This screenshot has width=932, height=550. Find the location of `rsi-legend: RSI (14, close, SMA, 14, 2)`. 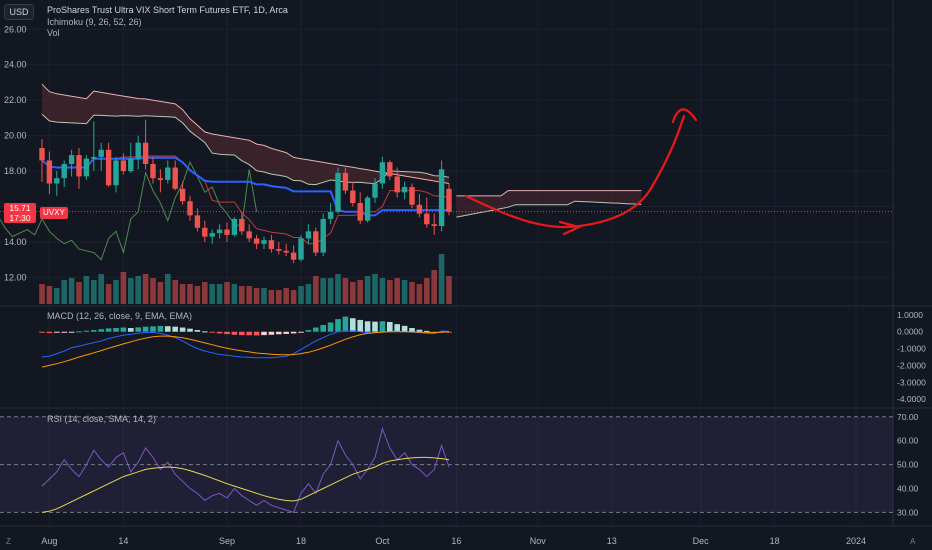

rsi-legend: RSI (14, close, SMA, 14, 2) is located at coordinates (102, 419).